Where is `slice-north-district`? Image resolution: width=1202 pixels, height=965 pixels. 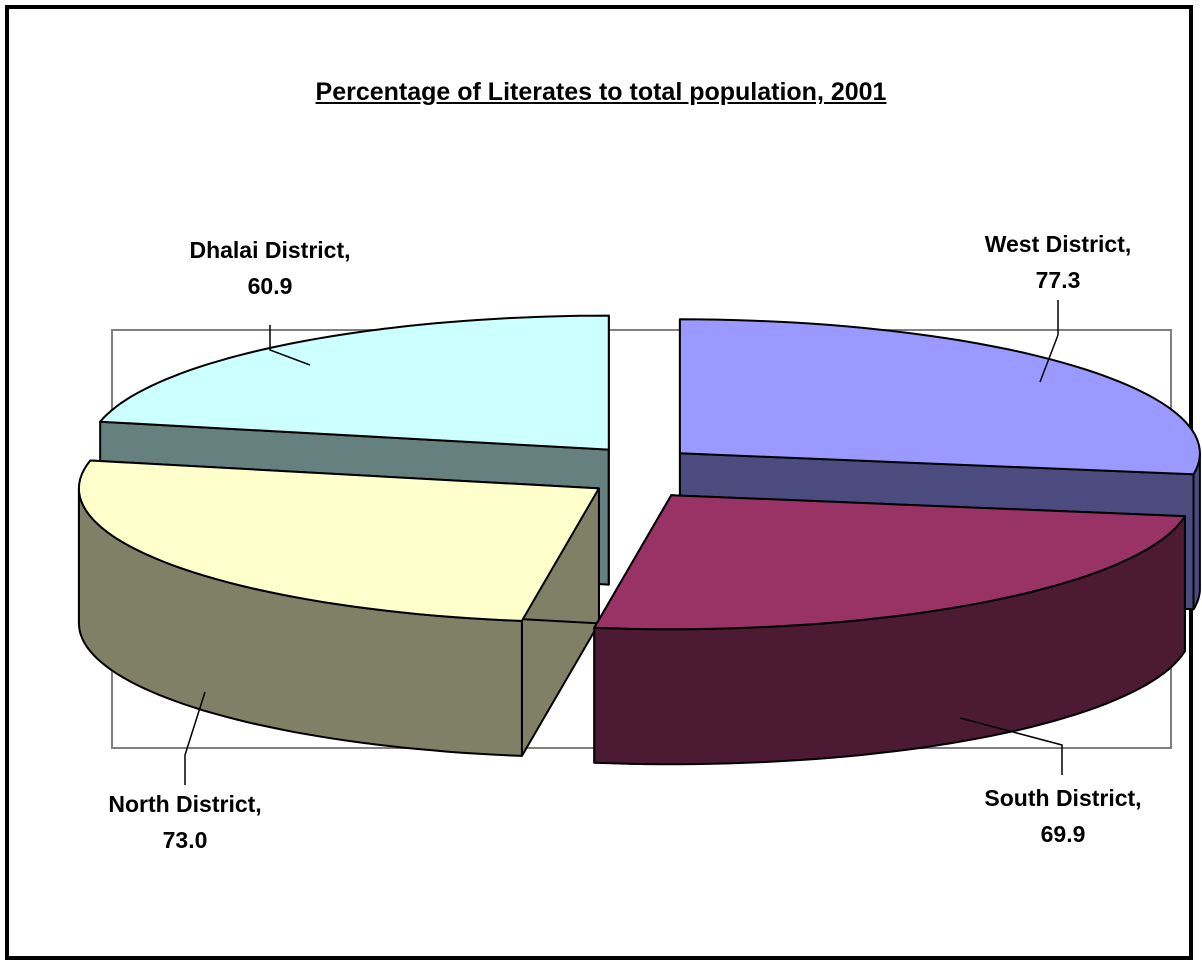
slice-north-district is located at coordinates (338, 608).